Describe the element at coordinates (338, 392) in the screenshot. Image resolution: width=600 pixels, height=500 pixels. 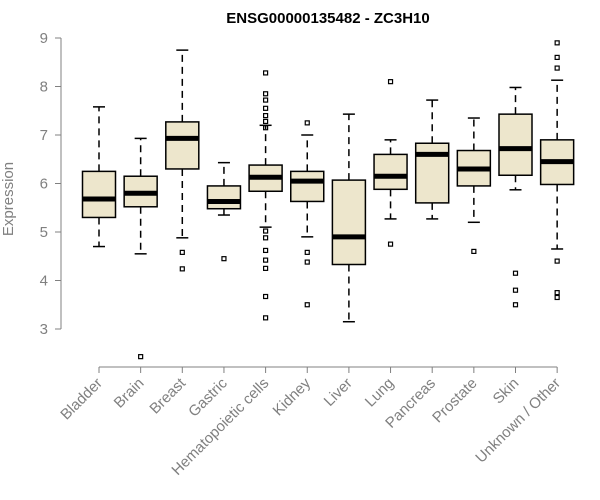
I see `x-tick-label: Liver` at that location.